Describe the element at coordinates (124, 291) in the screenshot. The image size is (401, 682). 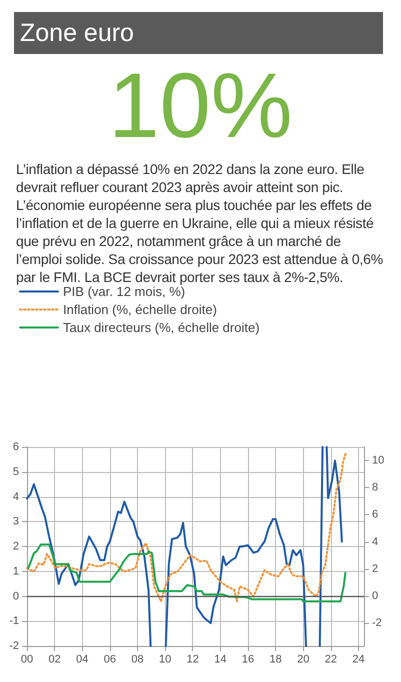
I see `legend-label: PIB (var. 12 mois, %)` at that location.